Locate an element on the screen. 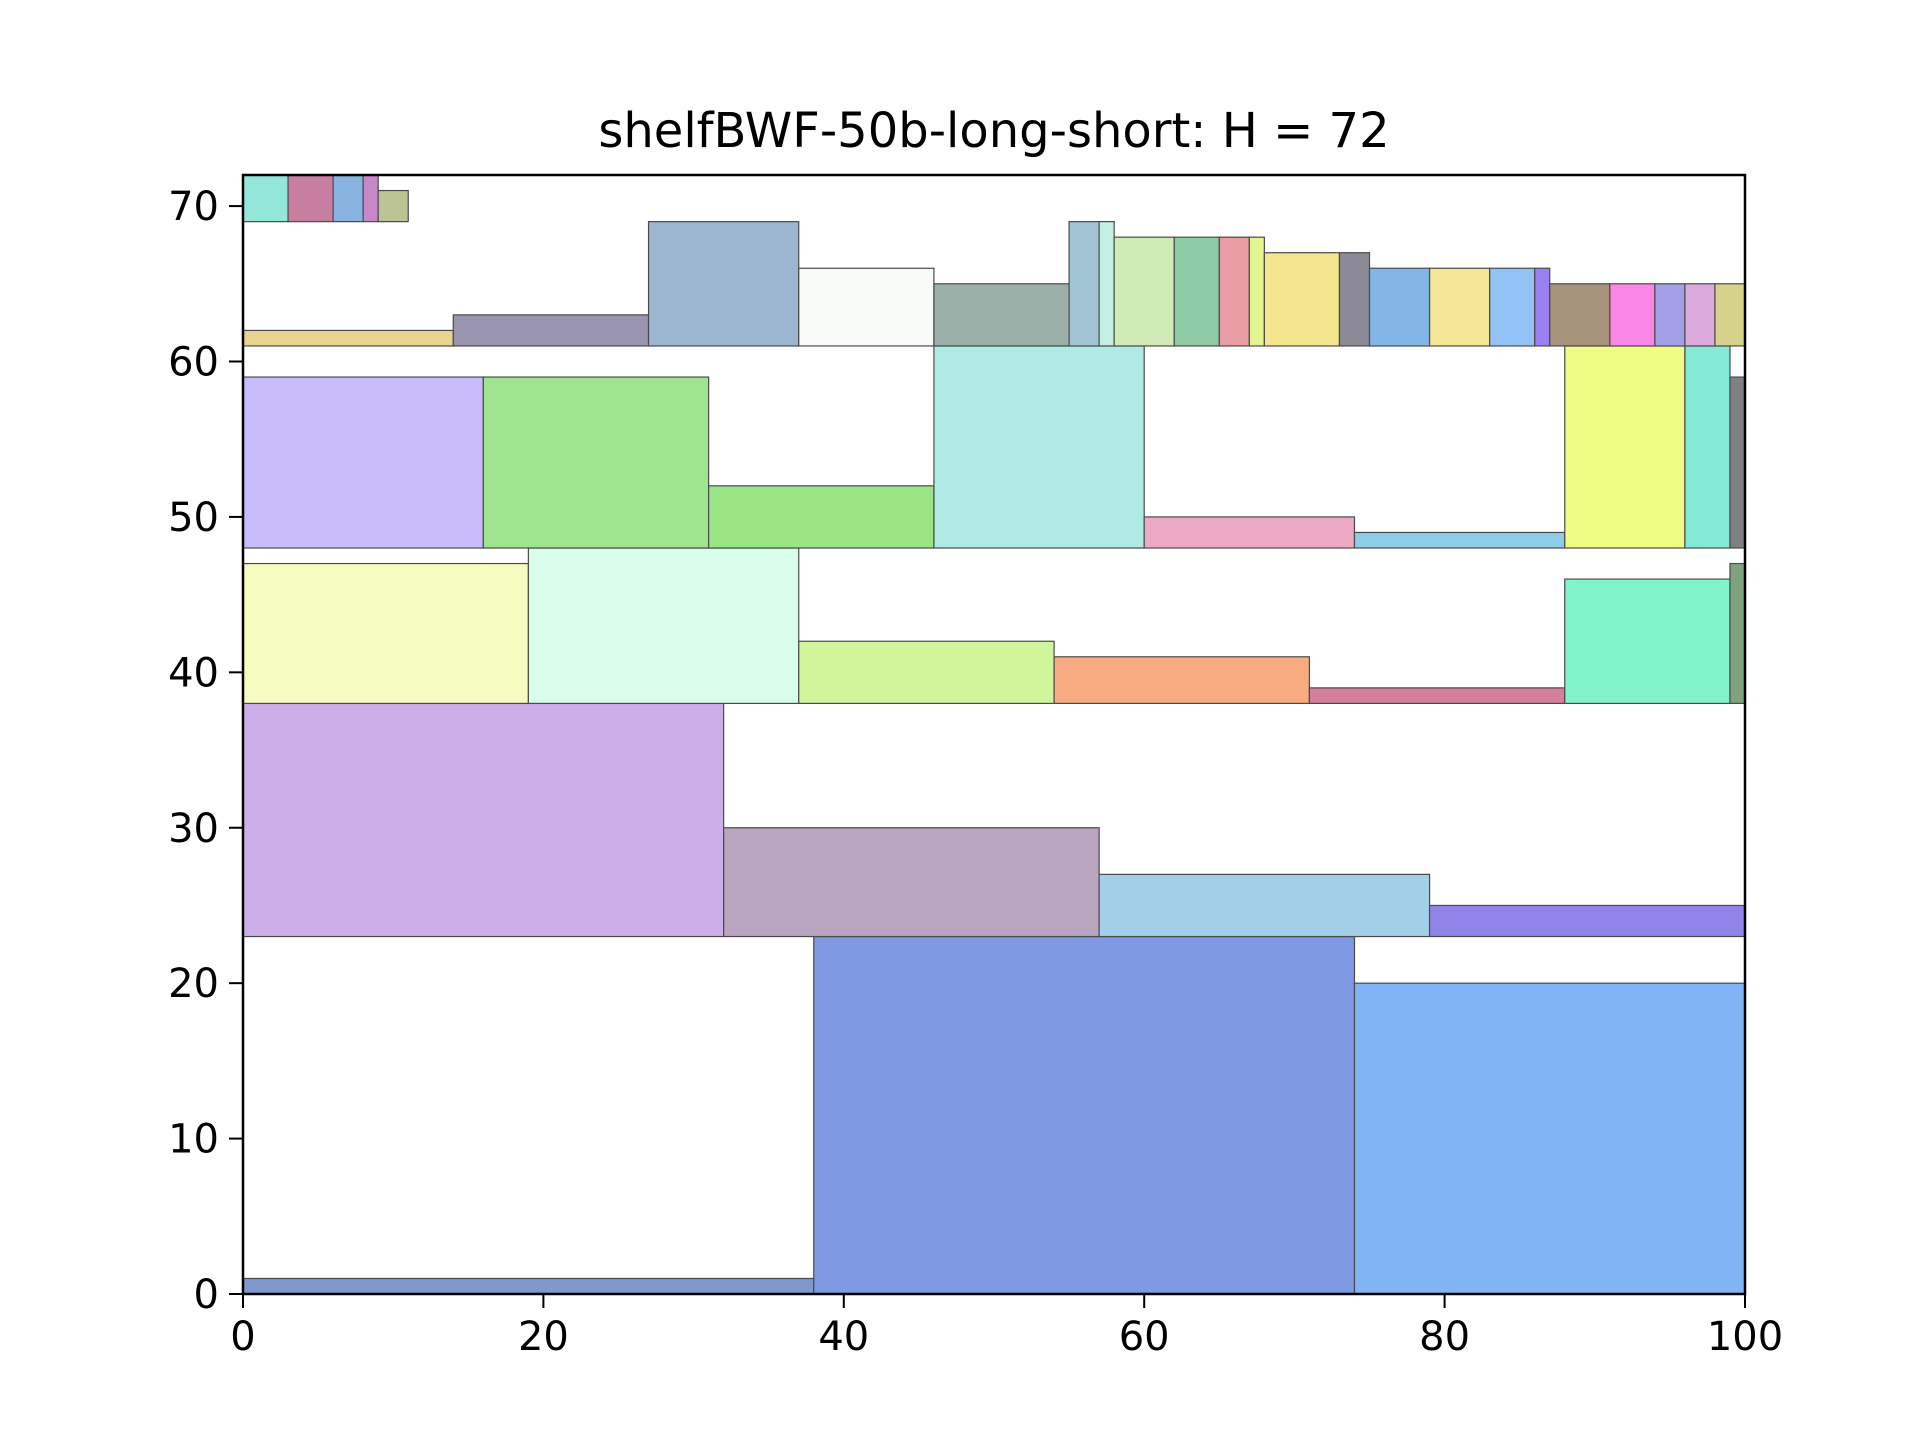  y-tick-label-0: 0 is located at coordinates (206, 1295).